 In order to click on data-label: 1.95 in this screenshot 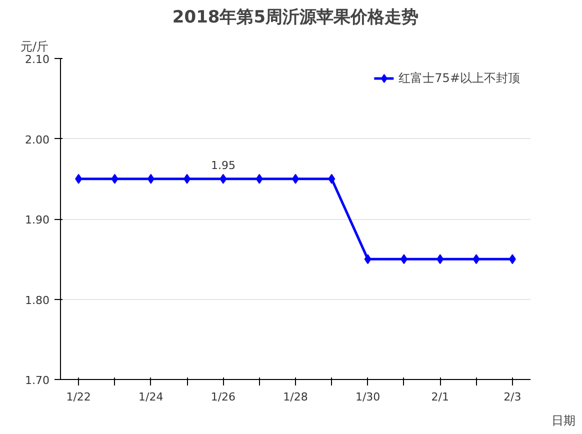, I will do `click(223, 165)`.